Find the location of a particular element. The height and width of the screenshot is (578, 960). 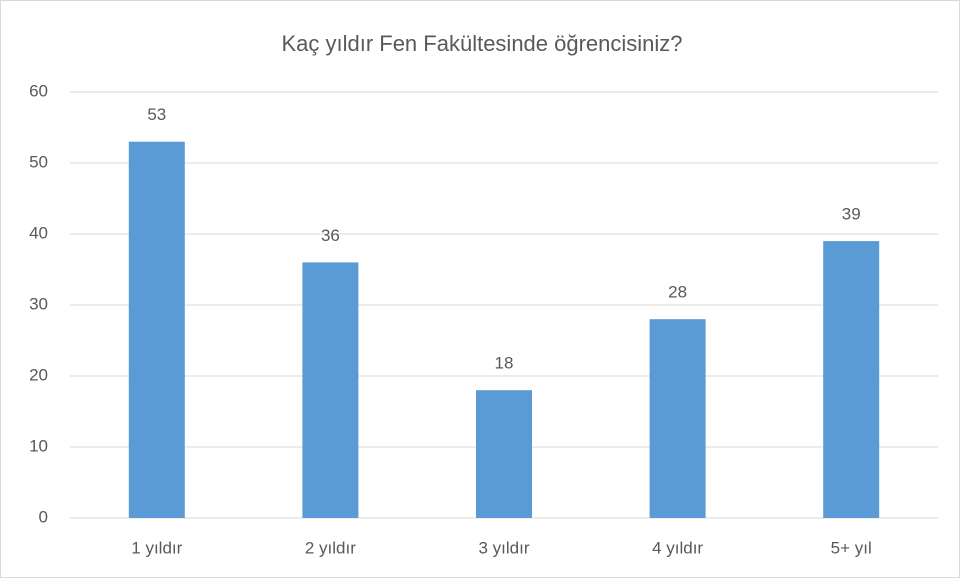

y-tick-label: 50 is located at coordinates (38, 161).